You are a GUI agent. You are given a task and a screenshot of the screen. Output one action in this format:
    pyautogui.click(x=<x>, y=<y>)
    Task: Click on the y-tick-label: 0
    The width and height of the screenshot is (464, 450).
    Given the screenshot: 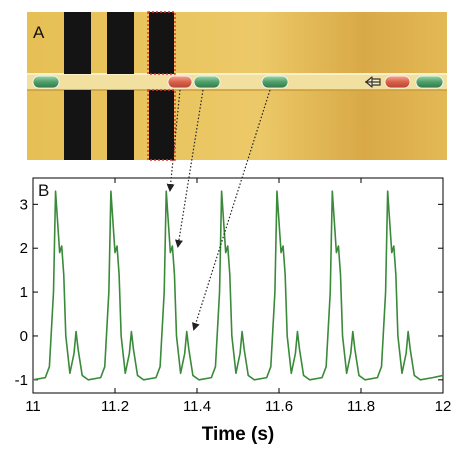 What is the action you would take?
    pyautogui.click(x=24, y=336)
    